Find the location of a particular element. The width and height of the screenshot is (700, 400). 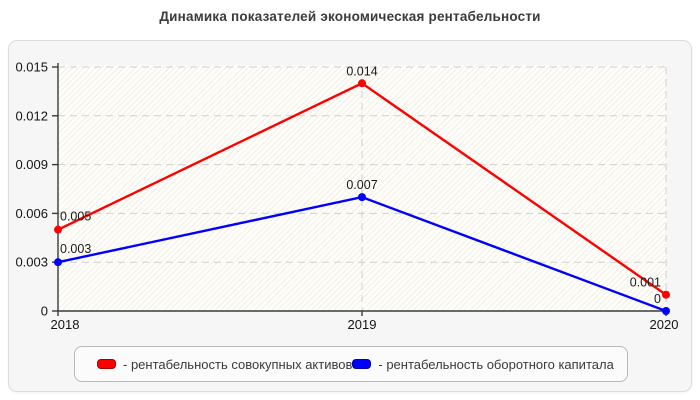

legend-swatch-red is located at coordinates (106, 364).